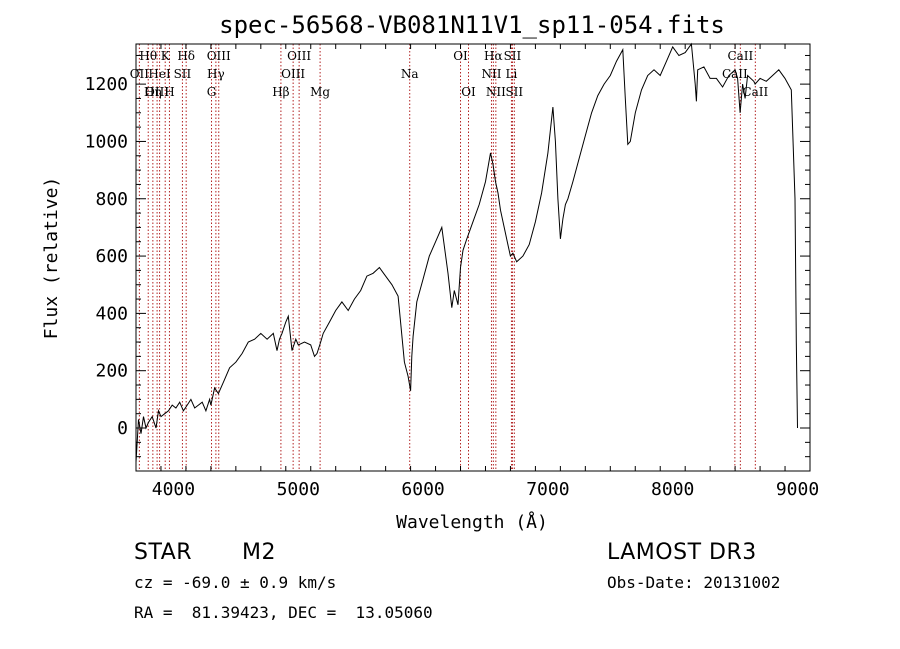 This screenshot has height=649, width=900. I want to click on x-tick-label: 9000, so click(797, 489).